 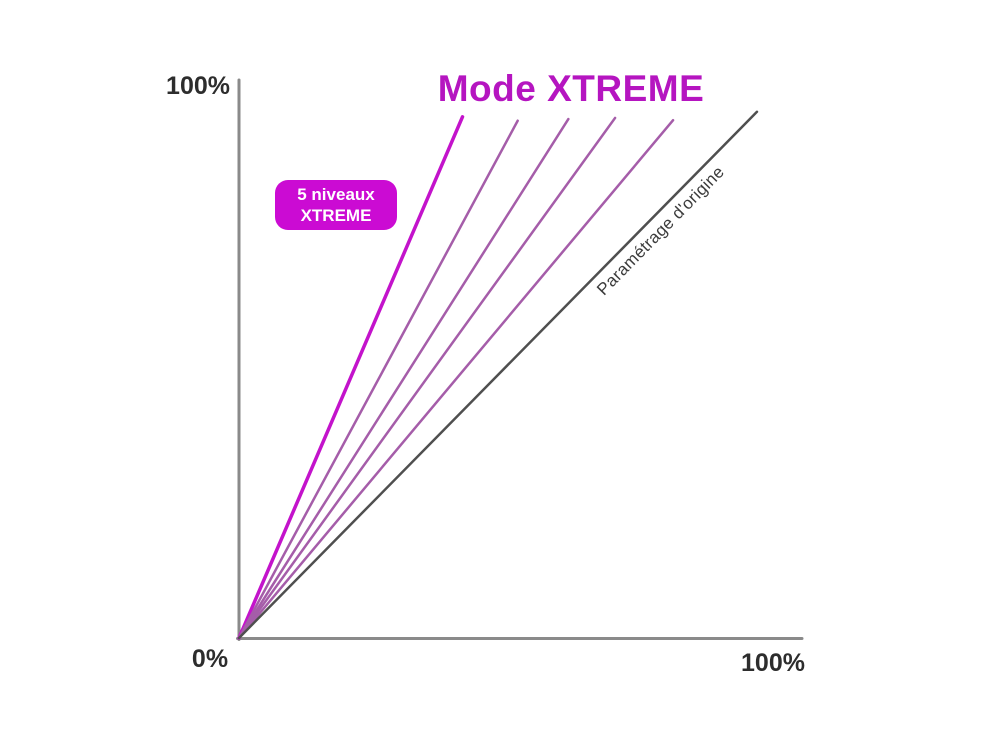 What do you see at coordinates (336, 194) in the screenshot?
I see `badge-line-1: 5 niveaux` at bounding box center [336, 194].